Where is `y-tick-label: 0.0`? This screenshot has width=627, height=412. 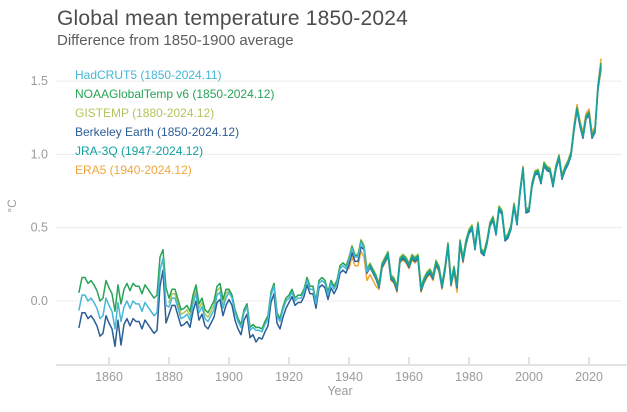 y-tick-label: 0.0 is located at coordinates (39, 301).